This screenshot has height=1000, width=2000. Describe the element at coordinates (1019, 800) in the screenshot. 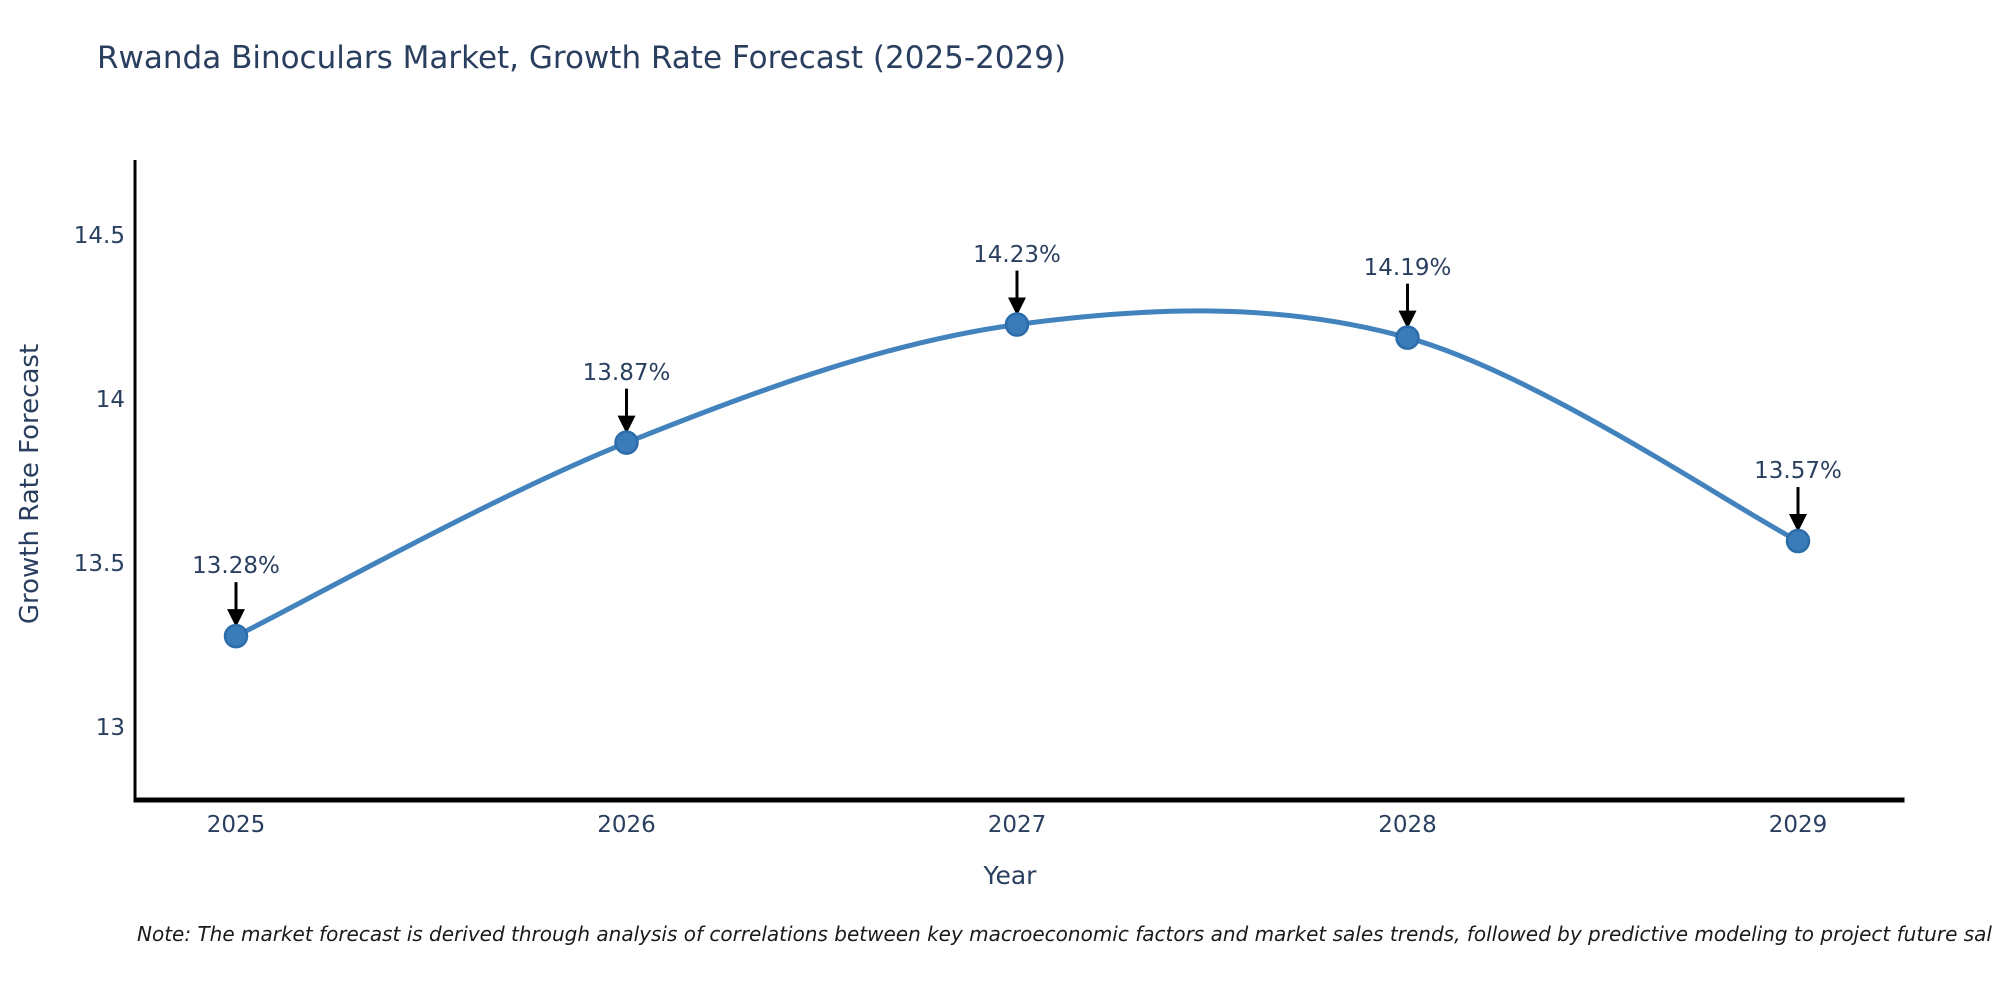

I see `x-axis-line` at that location.